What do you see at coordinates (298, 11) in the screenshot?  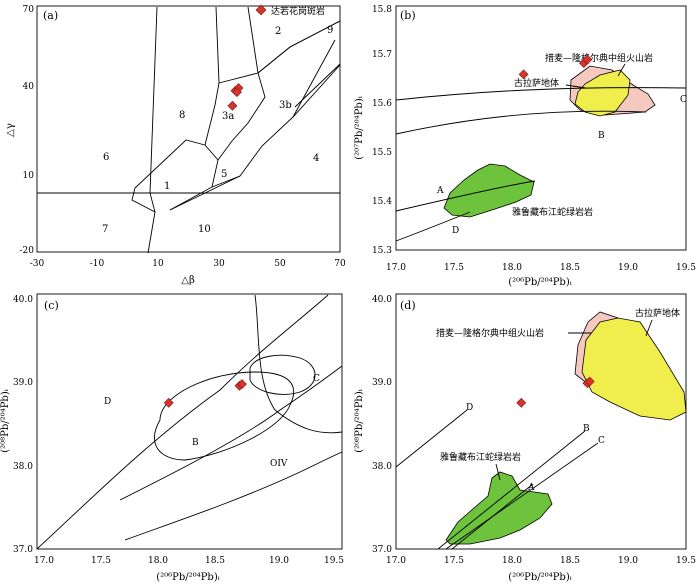 I see `legend-label: 达若花岗斑岩` at bounding box center [298, 11].